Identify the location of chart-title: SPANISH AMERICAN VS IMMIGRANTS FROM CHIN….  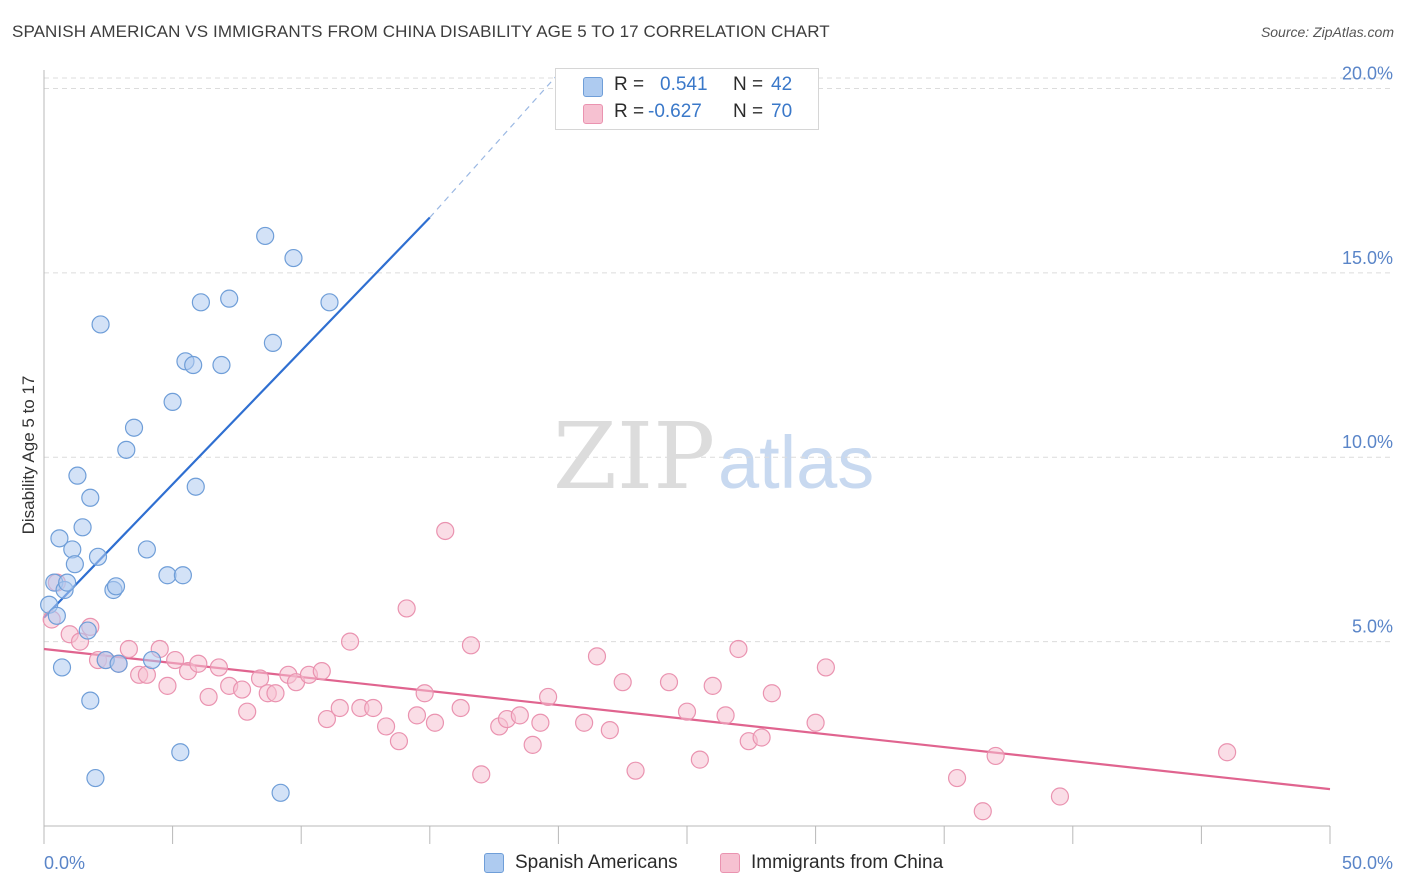
(421, 31).